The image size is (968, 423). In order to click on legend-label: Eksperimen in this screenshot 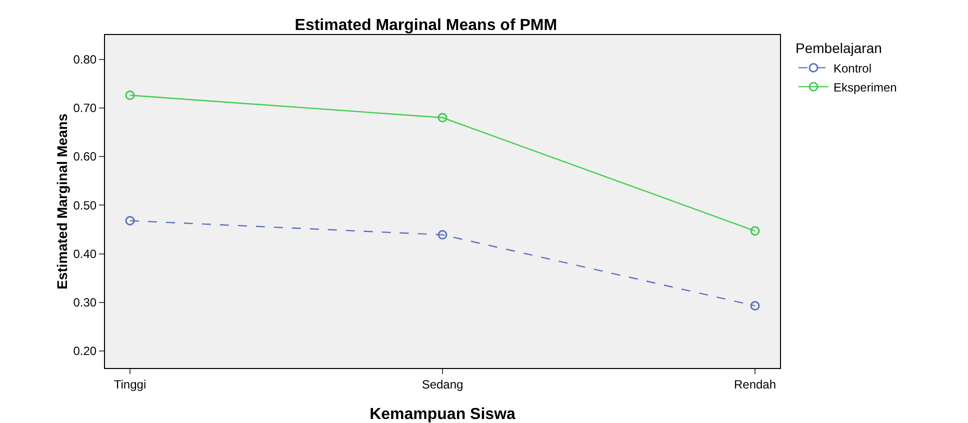, I will do `click(865, 87)`.